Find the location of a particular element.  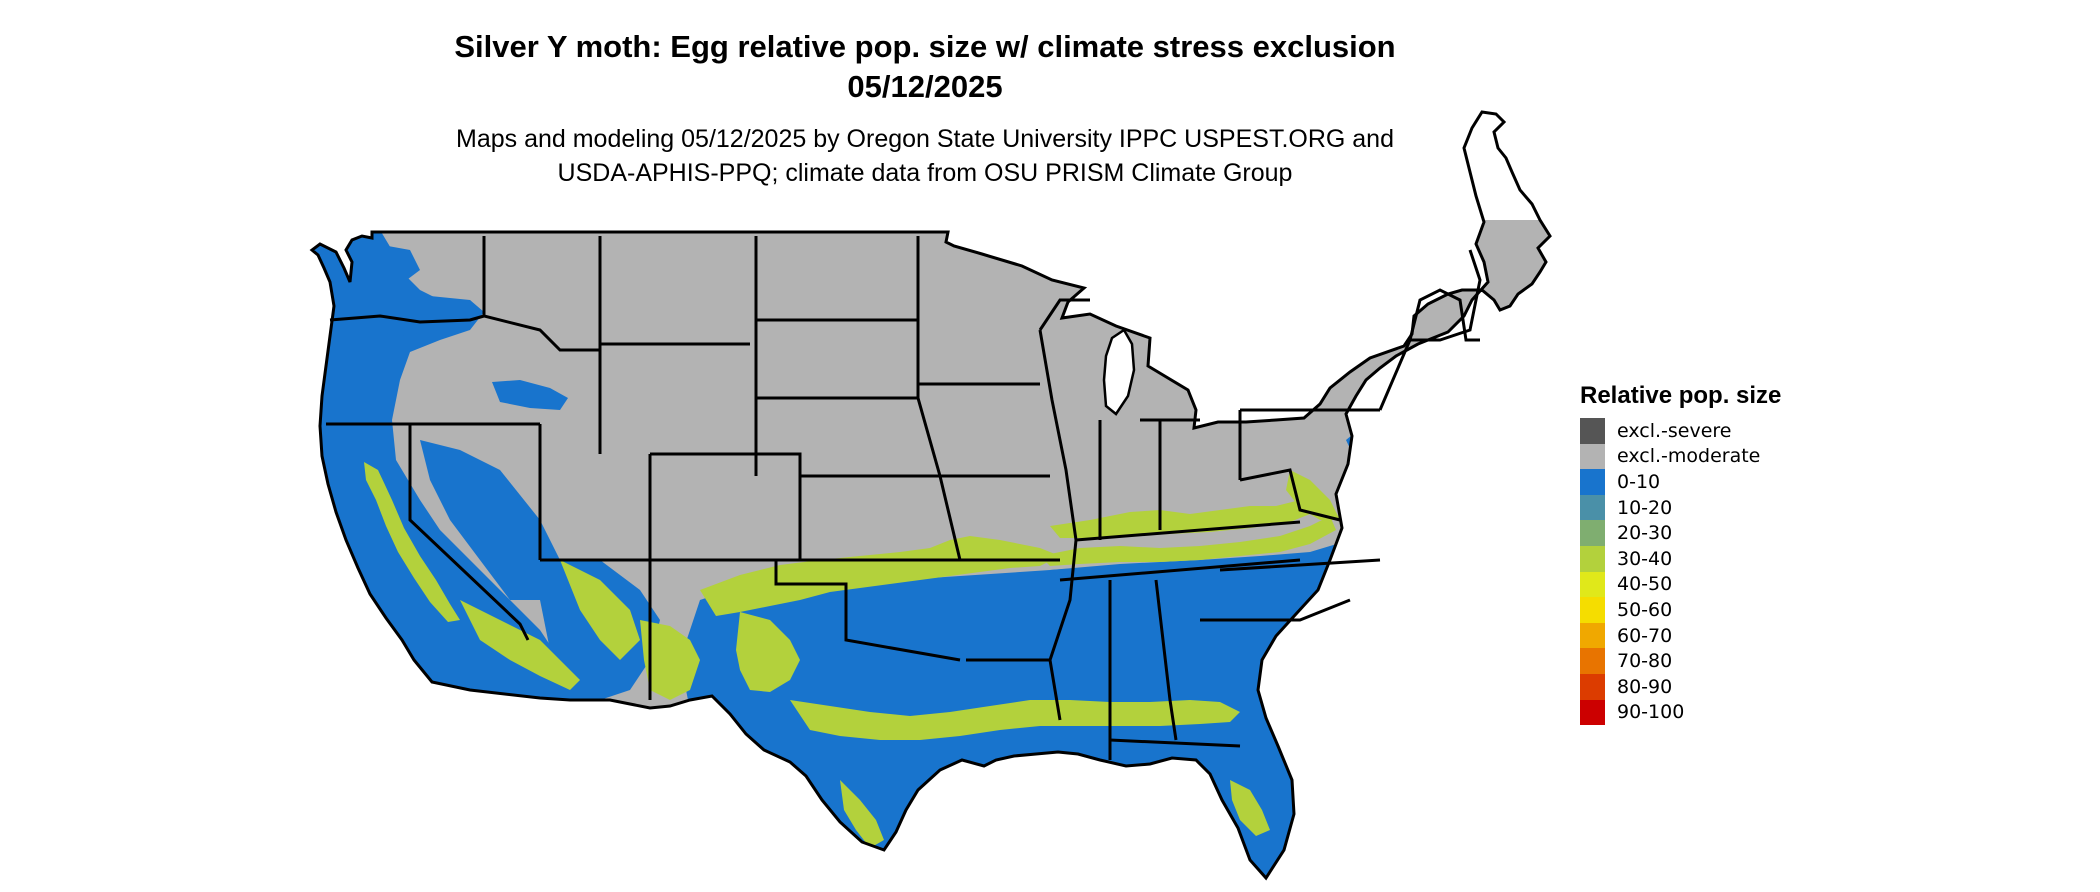

legend-item: 50-60 is located at coordinates (1730, 610).